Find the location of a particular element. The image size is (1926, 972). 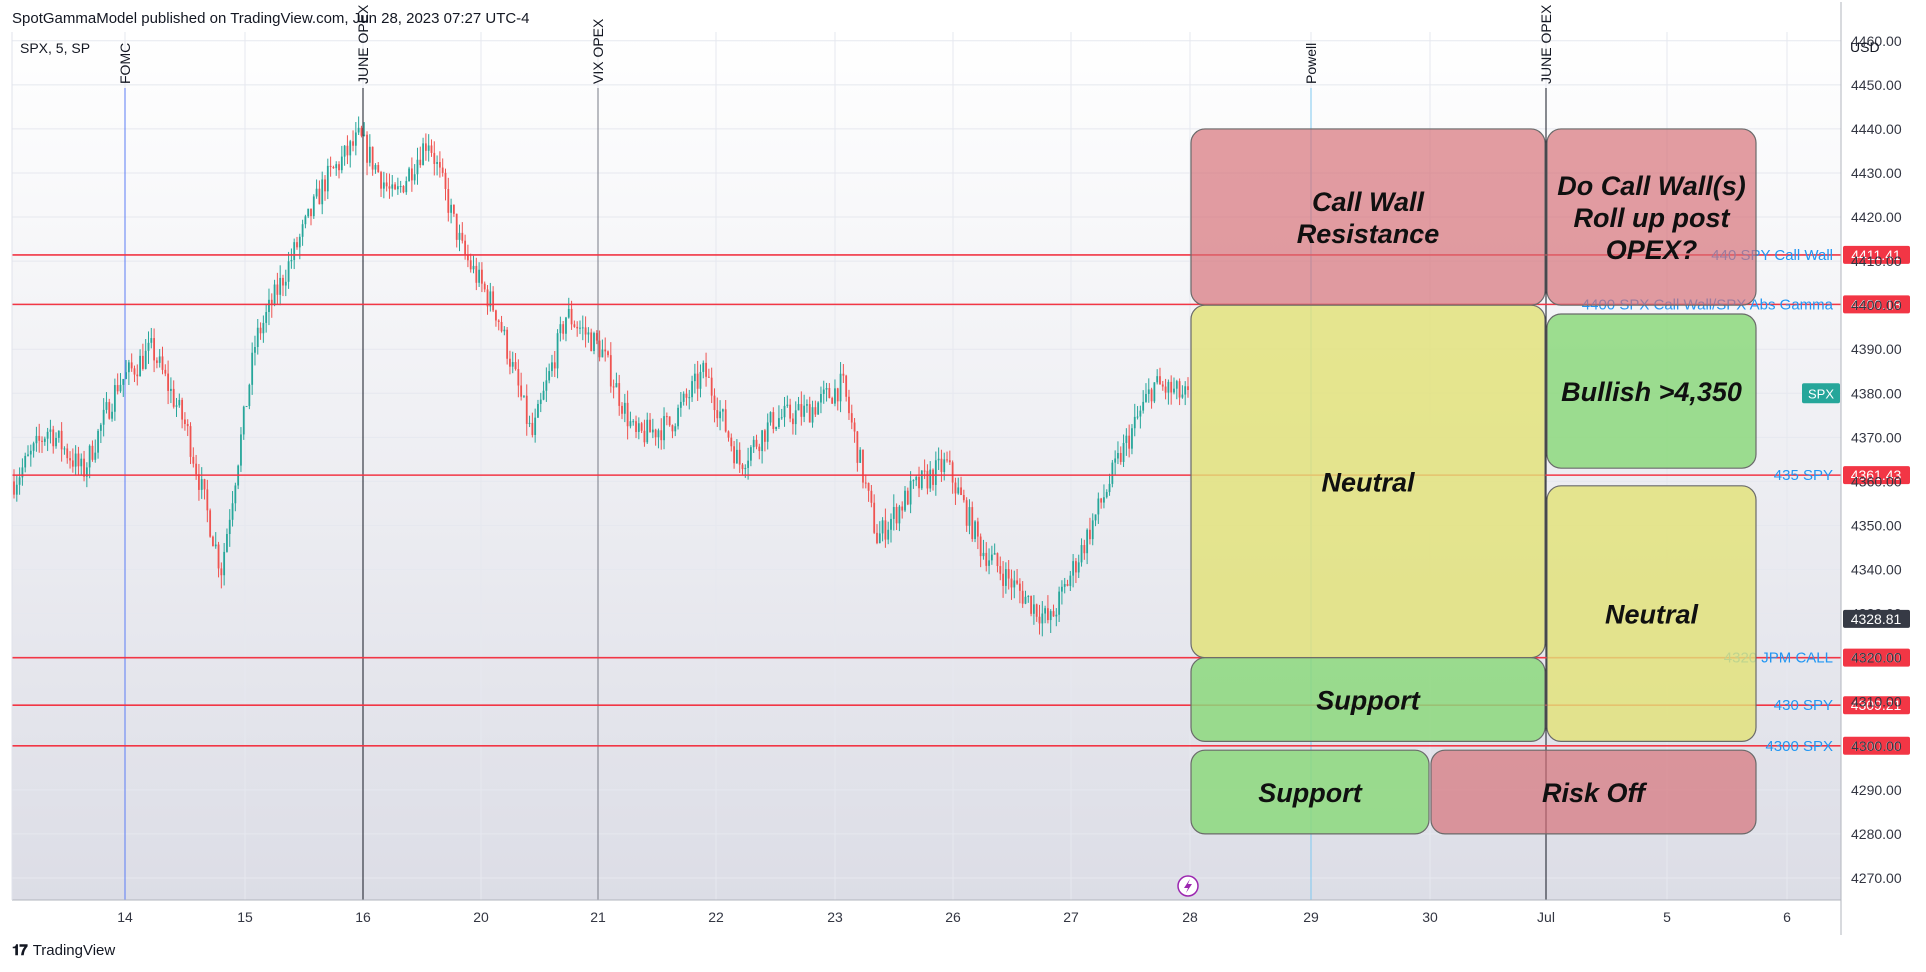

current-price-tag-text: 4328.81 is located at coordinates (1876, 619).